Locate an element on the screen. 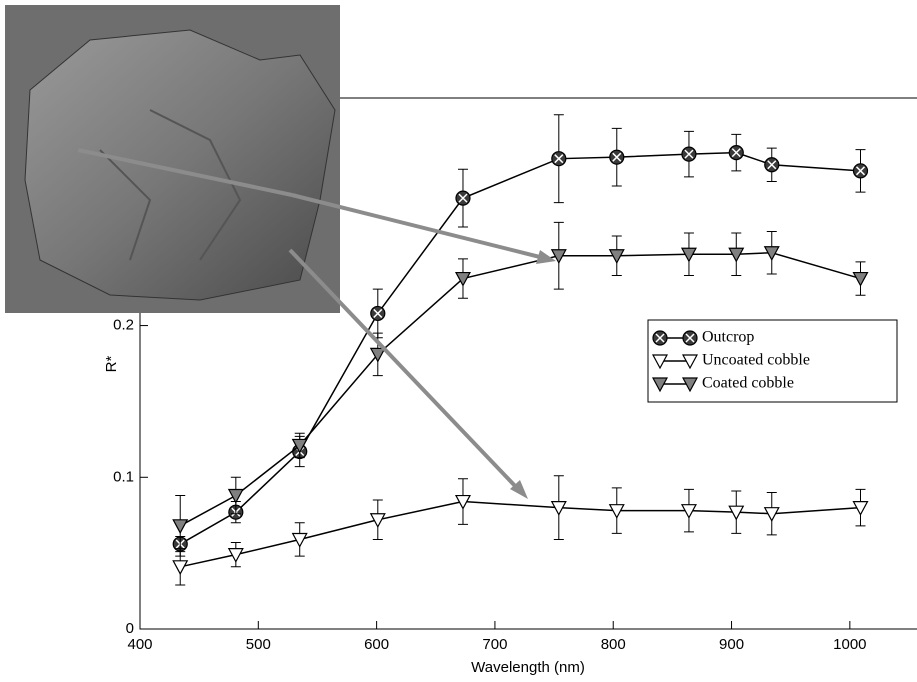  x-tick-label: 900 is located at coordinates (731, 644).